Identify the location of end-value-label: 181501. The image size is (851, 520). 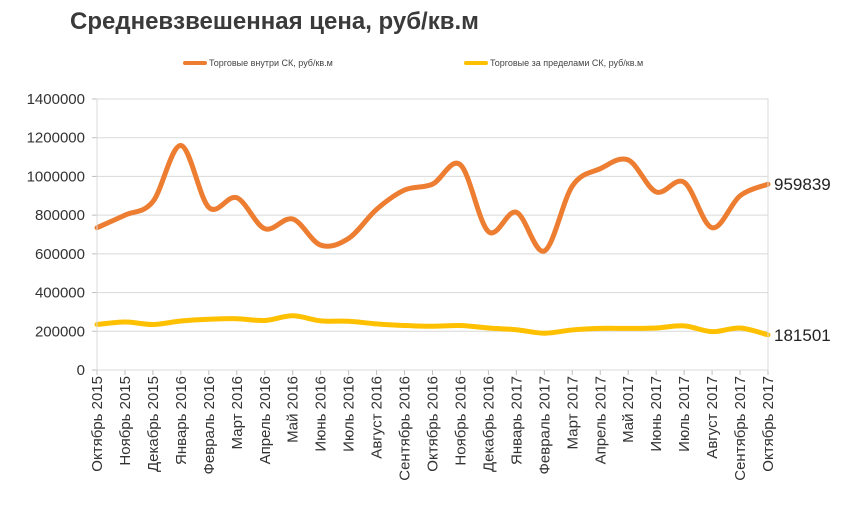
(802, 335).